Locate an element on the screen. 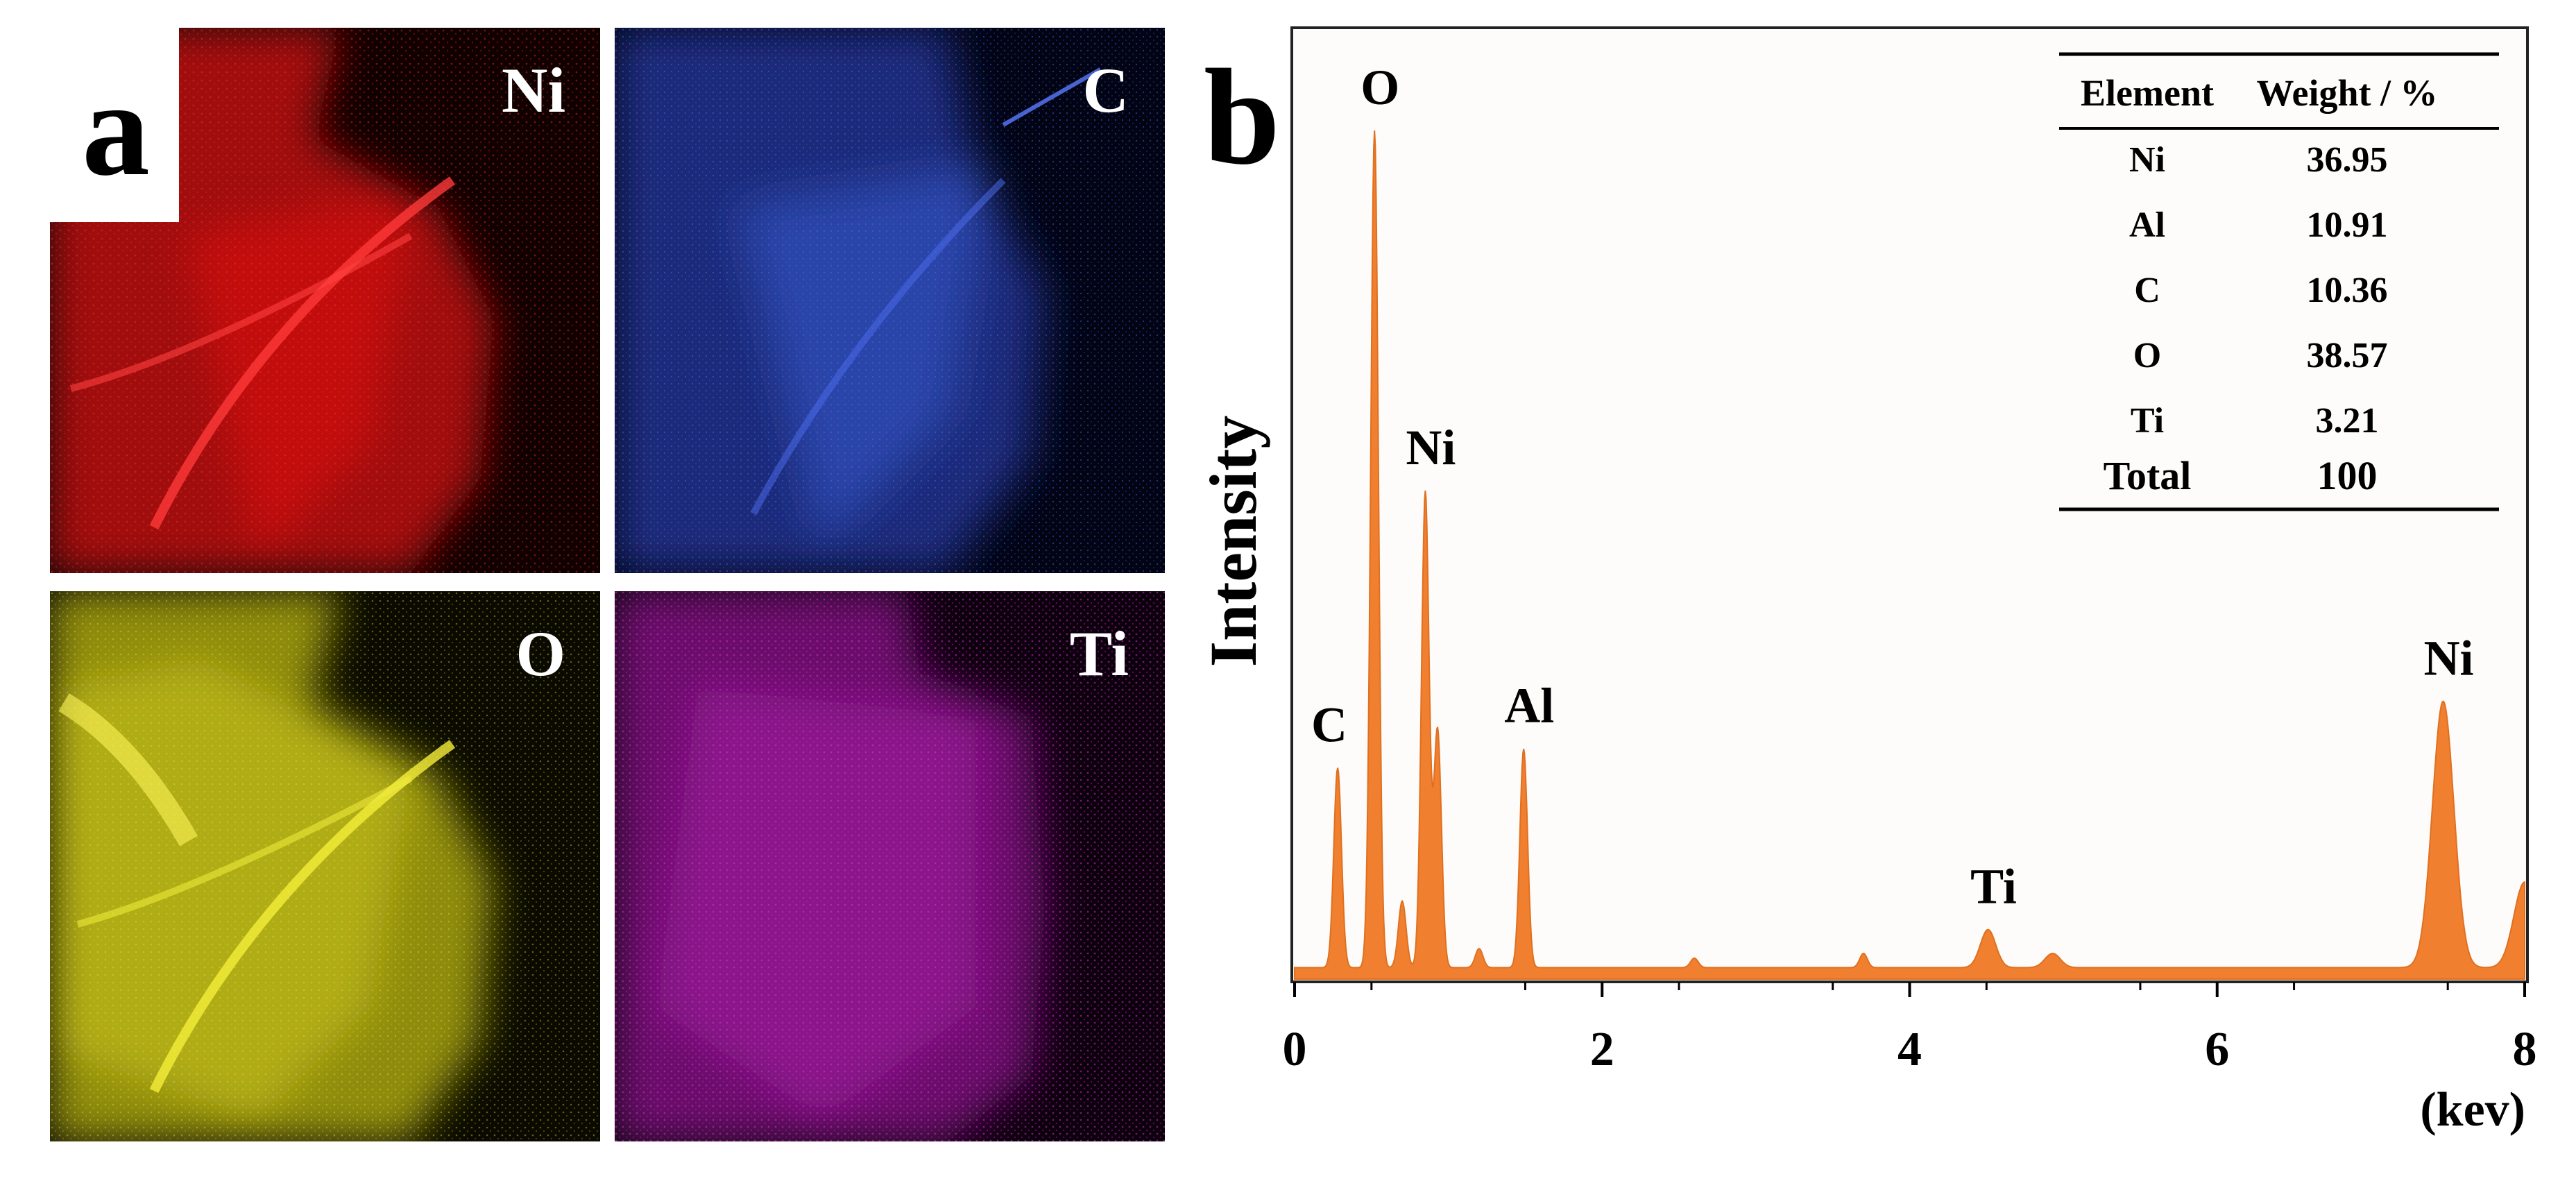 This screenshot has width=2576, height=1181. table-cell-element: C is located at coordinates (2147, 290).